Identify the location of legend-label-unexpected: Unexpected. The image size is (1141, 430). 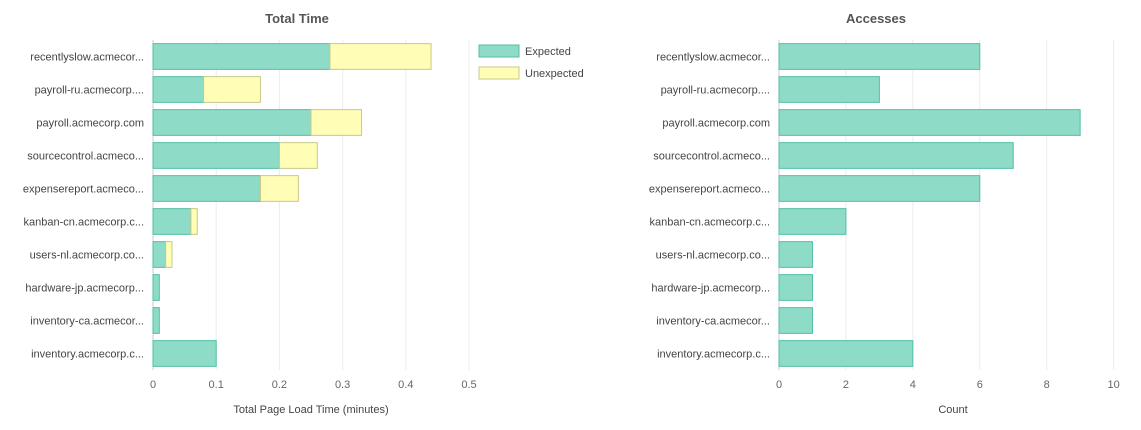
(554, 74).